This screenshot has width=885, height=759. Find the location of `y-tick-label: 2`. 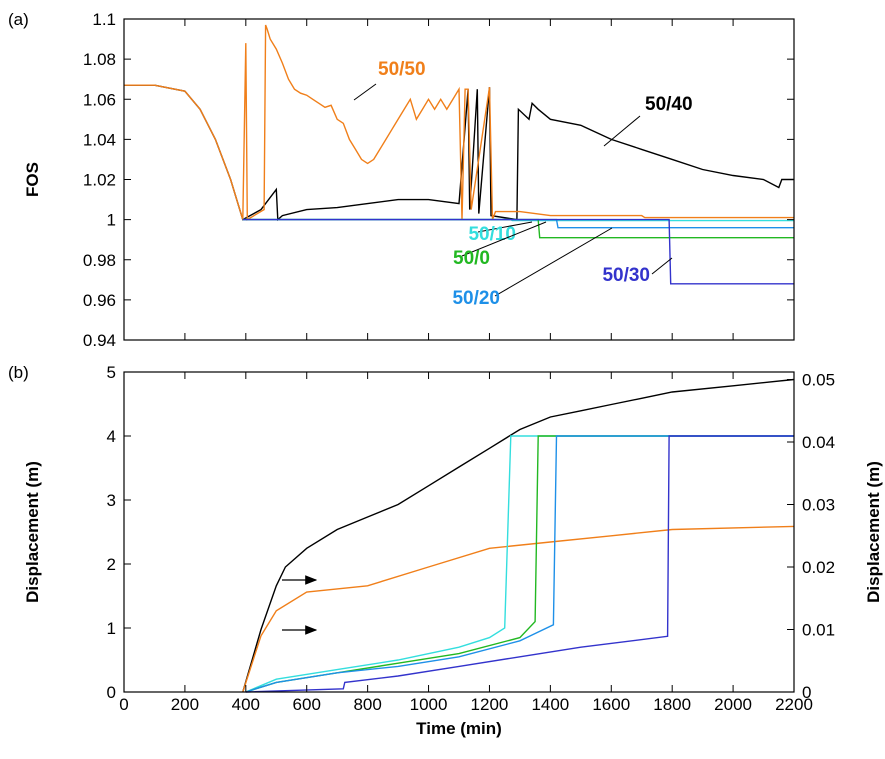

y-tick-label: 2 is located at coordinates (111, 564).